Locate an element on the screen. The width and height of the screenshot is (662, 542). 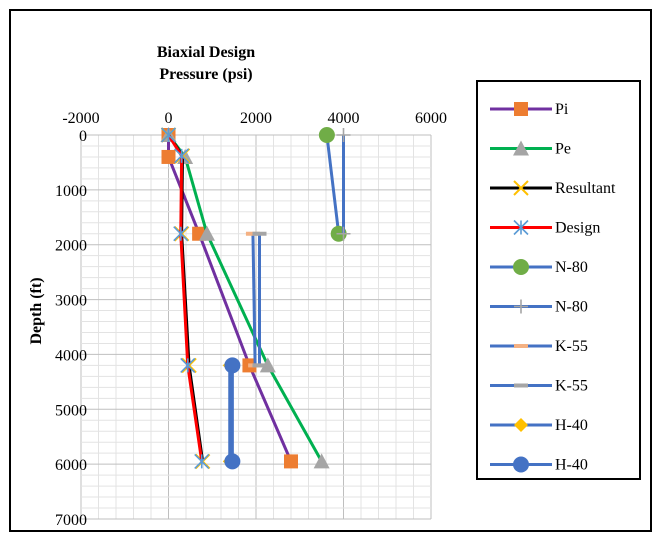
y-axis-label: Depth (ft) is located at coordinates (36, 310).